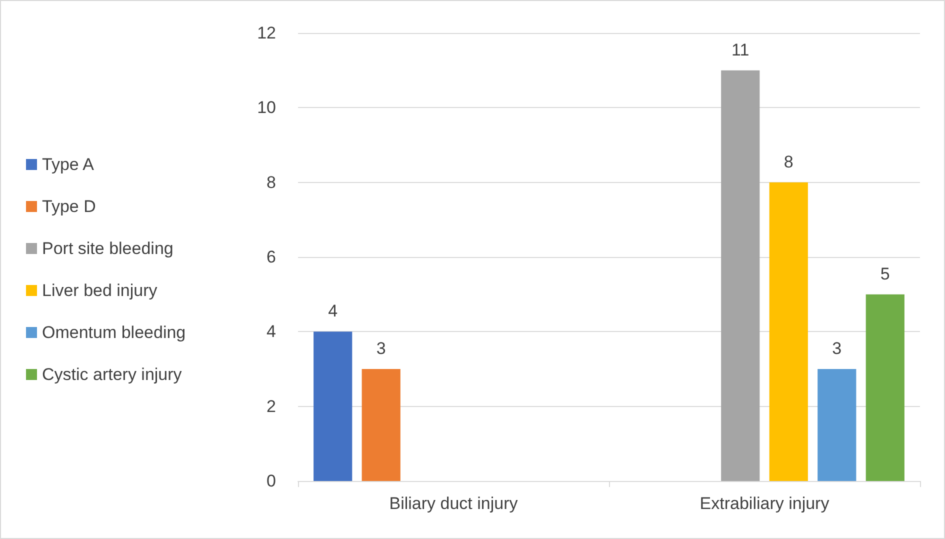 Image resolution: width=945 pixels, height=539 pixels. Describe the element at coordinates (271, 406) in the screenshot. I see `y-tick-label: 2` at that location.